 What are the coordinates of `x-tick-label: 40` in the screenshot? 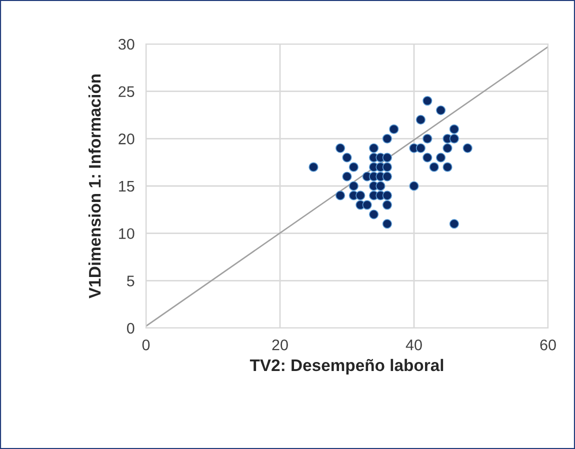 It's located at (414, 345).